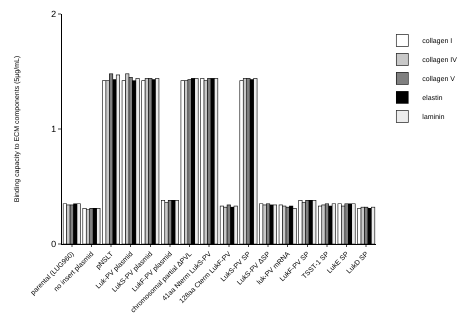  What do you see at coordinates (53, 14) in the screenshot?
I see `y-tick-label: 2` at bounding box center [53, 14].